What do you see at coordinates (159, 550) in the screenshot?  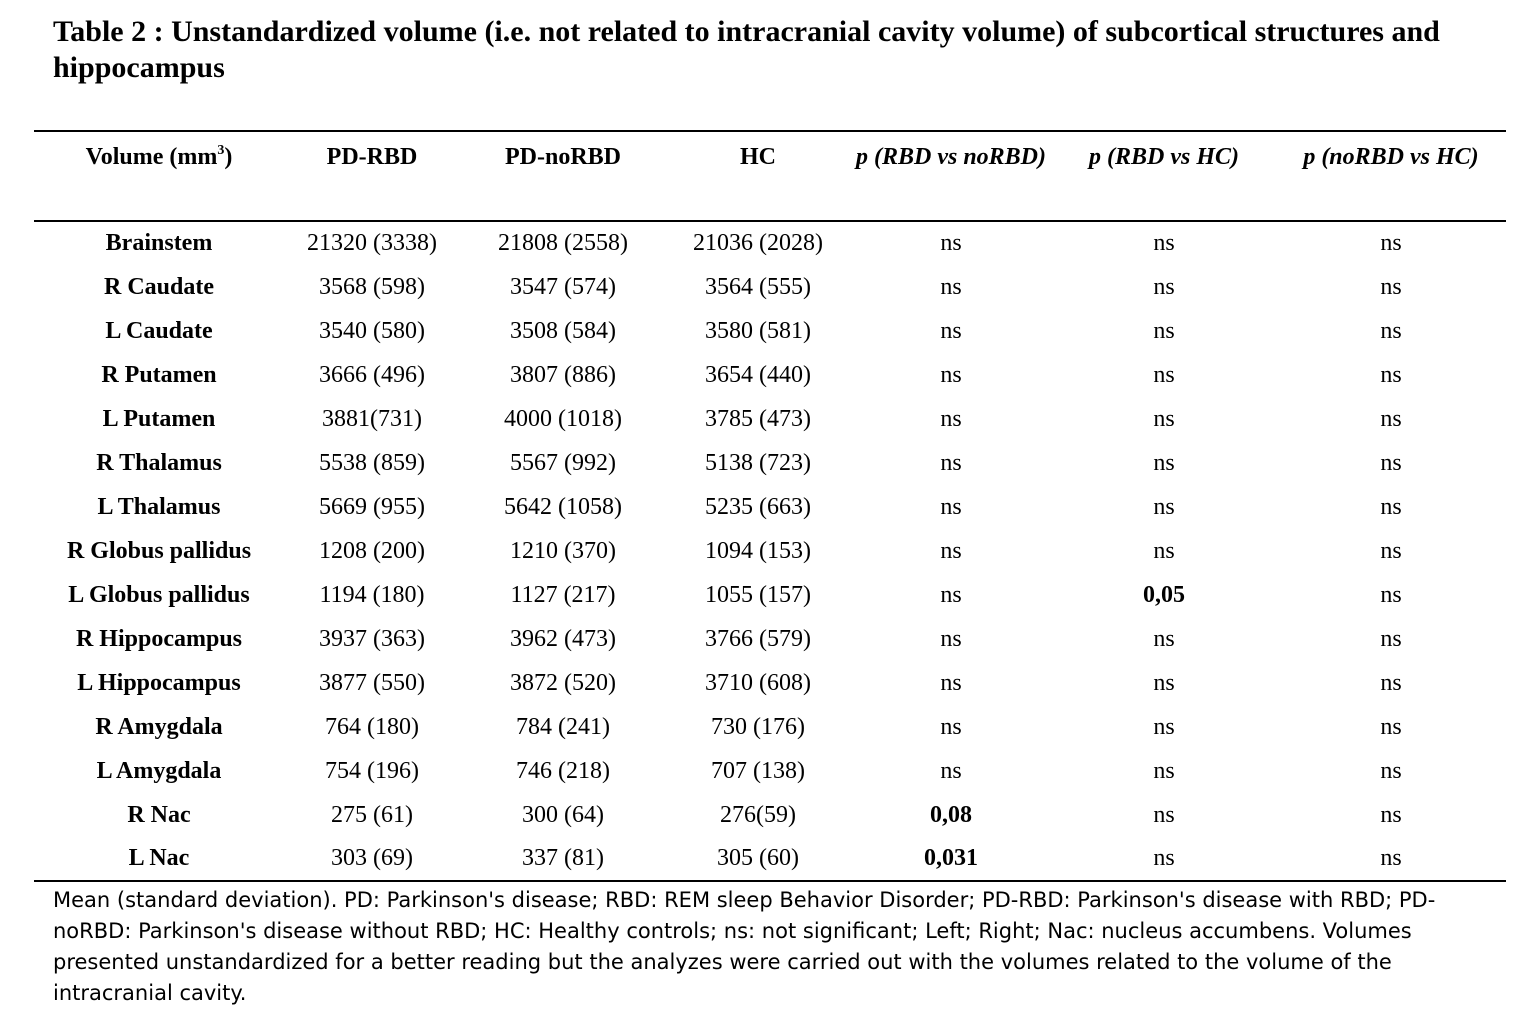 I see `row-label: R Globus pallidus` at bounding box center [159, 550].